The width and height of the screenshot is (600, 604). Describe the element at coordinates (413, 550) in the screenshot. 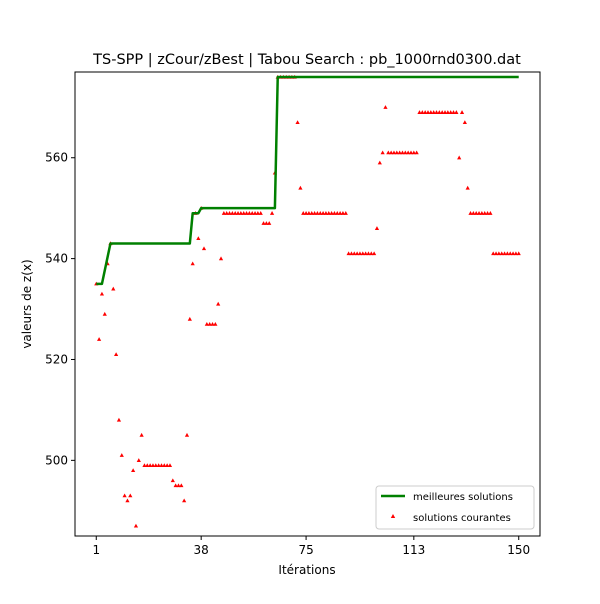

I see `x-tick-label-3: 113` at that location.